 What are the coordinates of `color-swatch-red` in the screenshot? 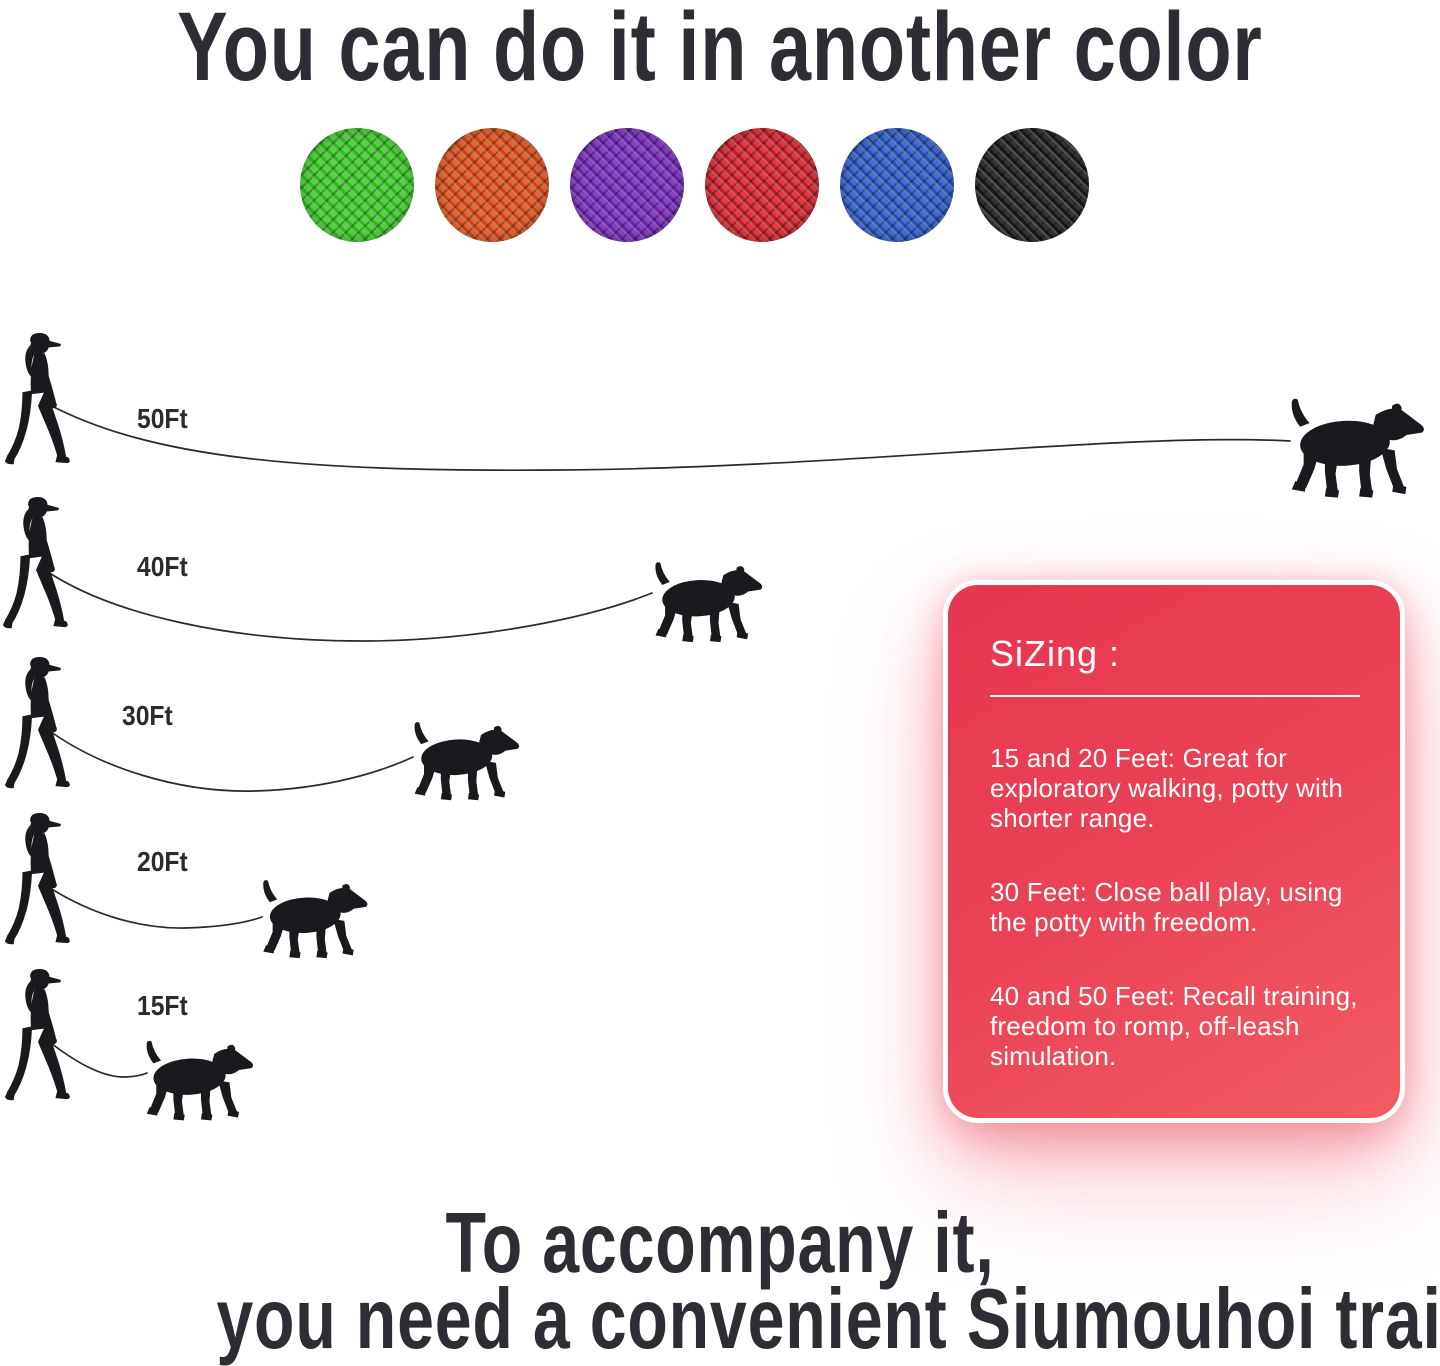 It's located at (762, 185).